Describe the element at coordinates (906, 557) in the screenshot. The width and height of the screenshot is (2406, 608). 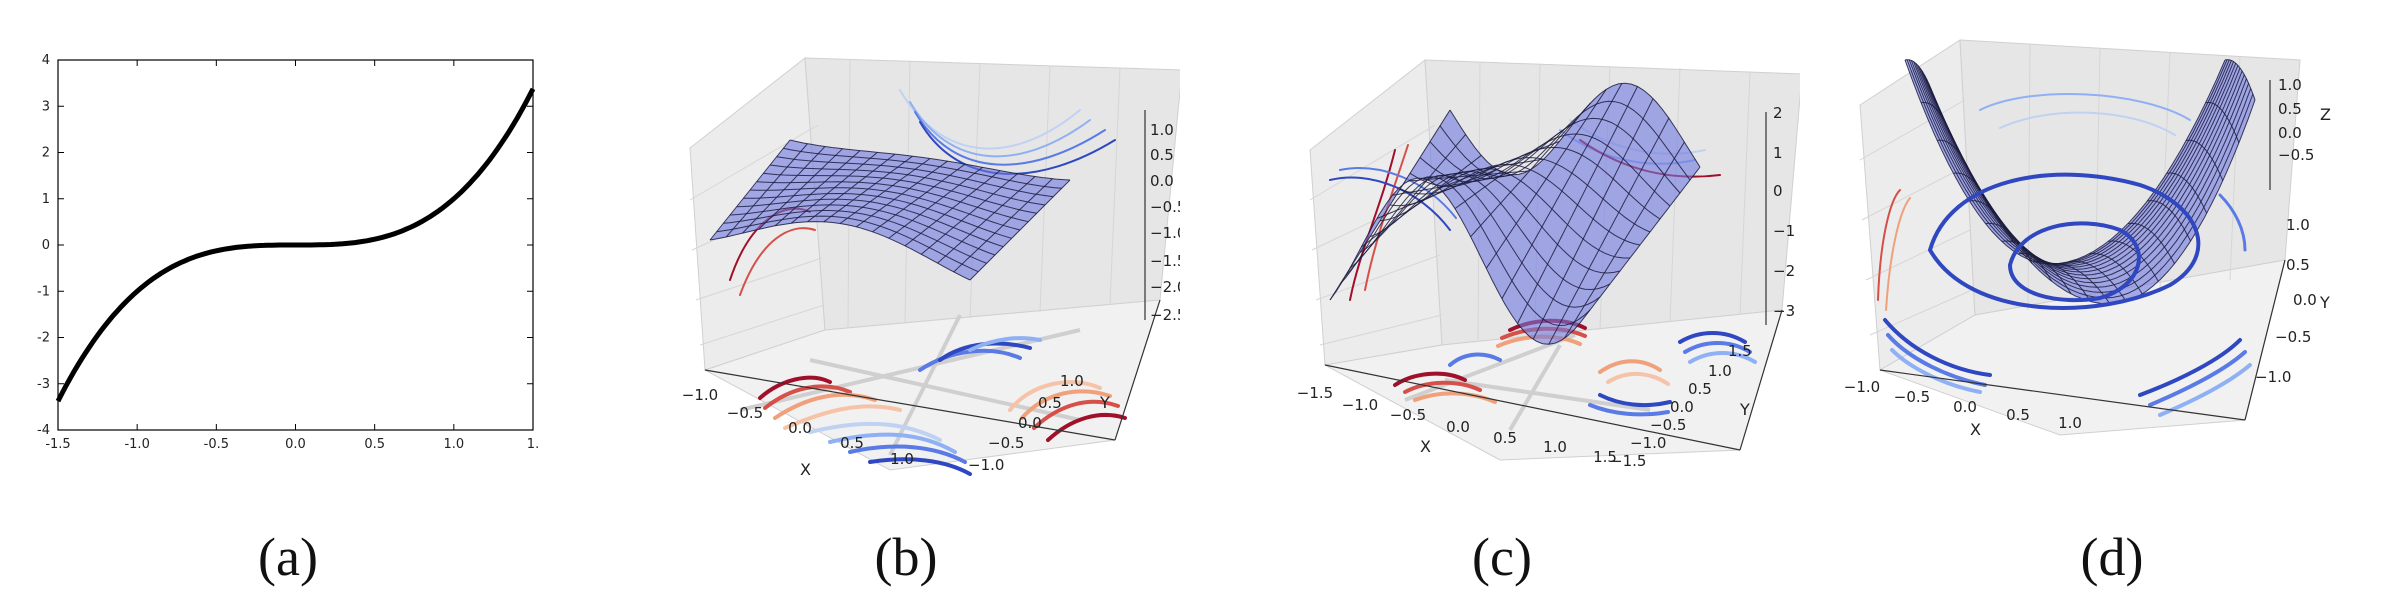
I see `caption-b: (b)` at that location.